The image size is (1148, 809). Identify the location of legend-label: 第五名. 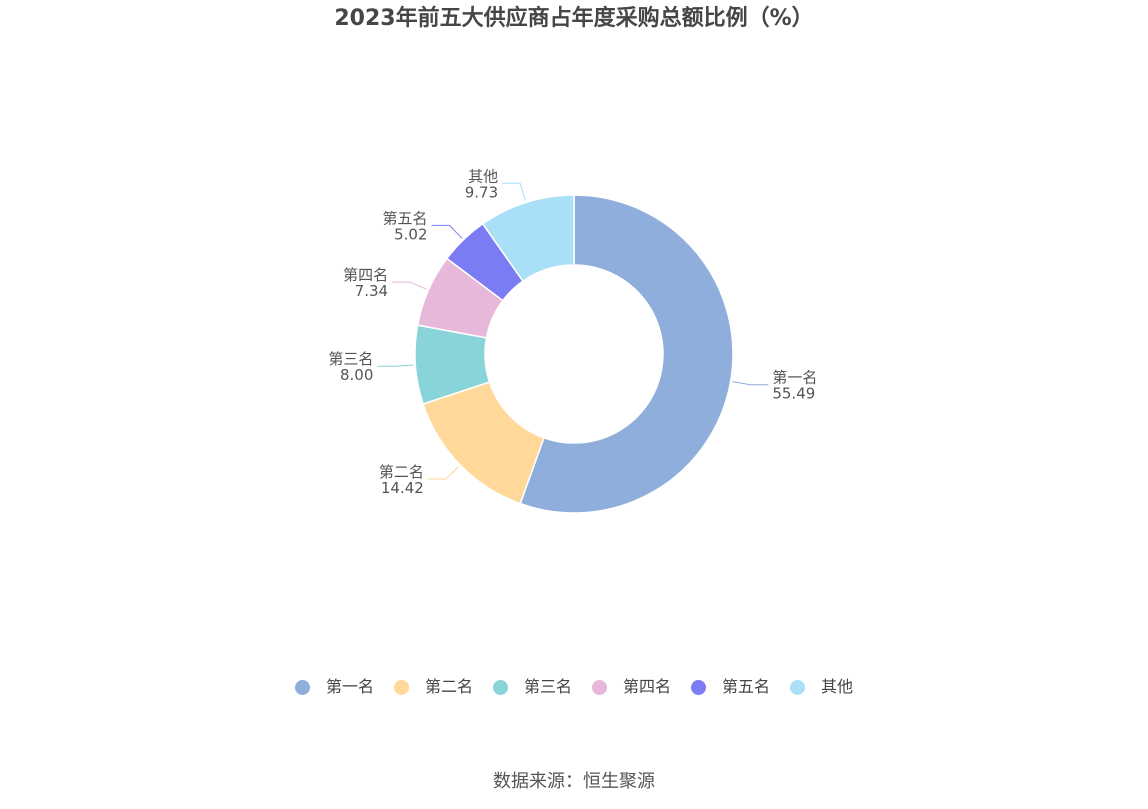
(746, 686).